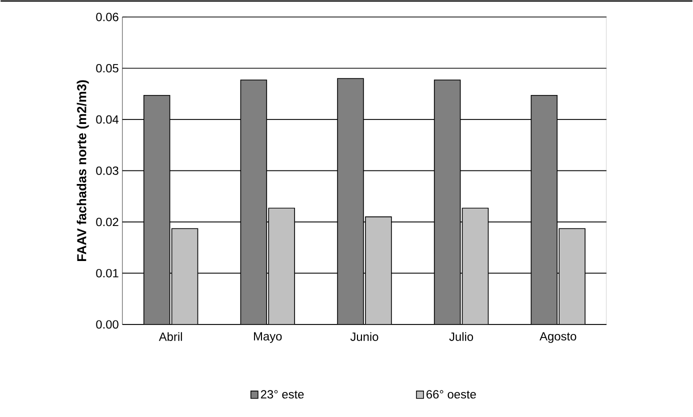 This screenshot has height=417, width=693. I want to click on x-tick-label: Mayo, so click(268, 337).